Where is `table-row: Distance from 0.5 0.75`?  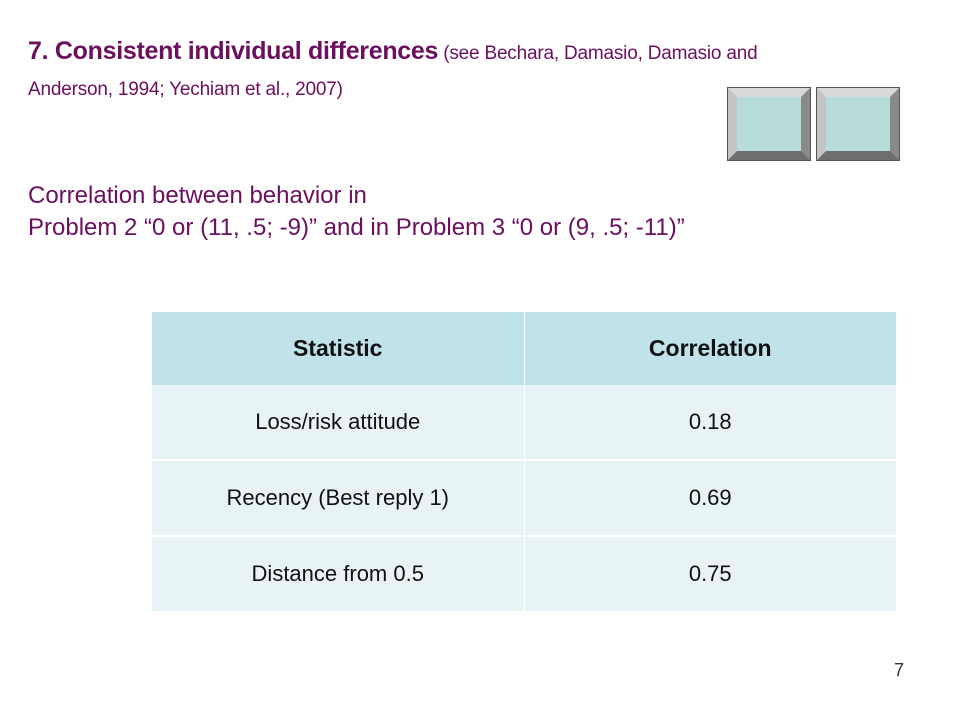
table-row: Distance from 0.5 0.75 is located at coordinates (524, 573).